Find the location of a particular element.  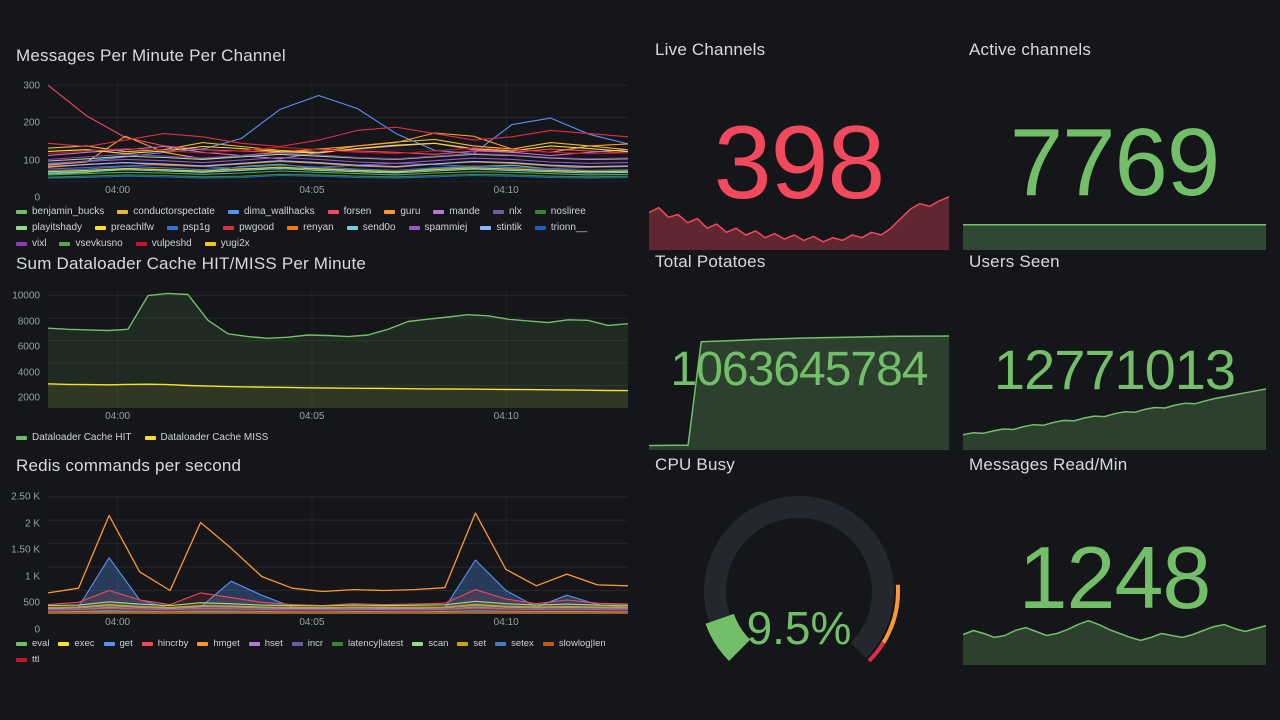

legend-label: incr is located at coordinates (315, 643).